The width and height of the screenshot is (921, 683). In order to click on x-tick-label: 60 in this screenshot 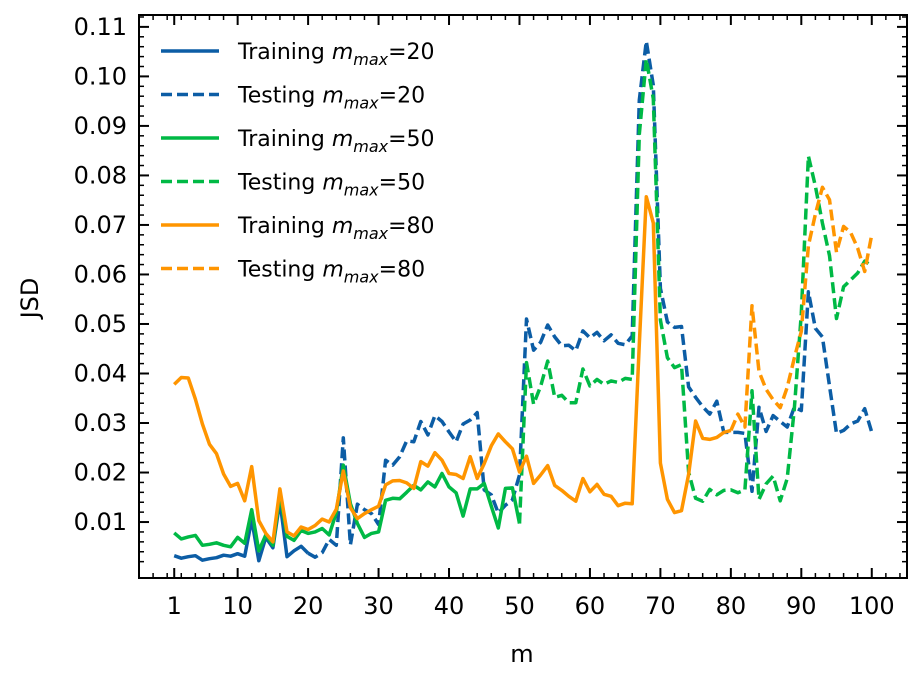, I will do `click(590, 606)`.